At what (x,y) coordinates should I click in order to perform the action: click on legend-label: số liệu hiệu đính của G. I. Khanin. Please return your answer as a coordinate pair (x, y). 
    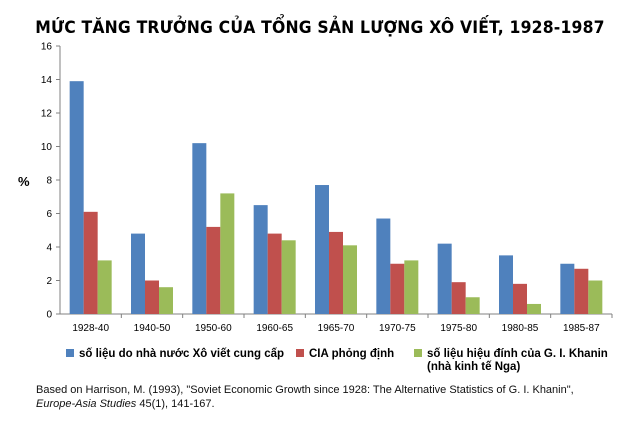
    Looking at the image, I should click on (517, 354).